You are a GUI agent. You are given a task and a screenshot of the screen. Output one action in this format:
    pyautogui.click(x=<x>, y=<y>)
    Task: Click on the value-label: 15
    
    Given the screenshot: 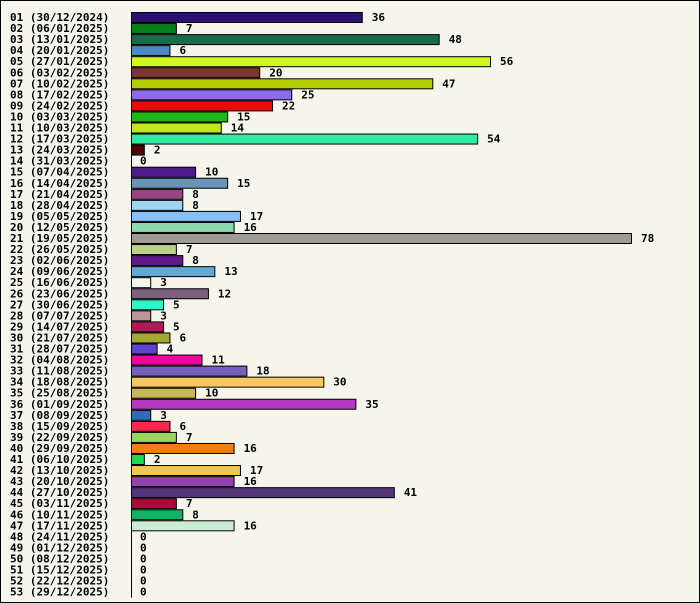 What is the action you would take?
    pyautogui.click(x=243, y=116)
    